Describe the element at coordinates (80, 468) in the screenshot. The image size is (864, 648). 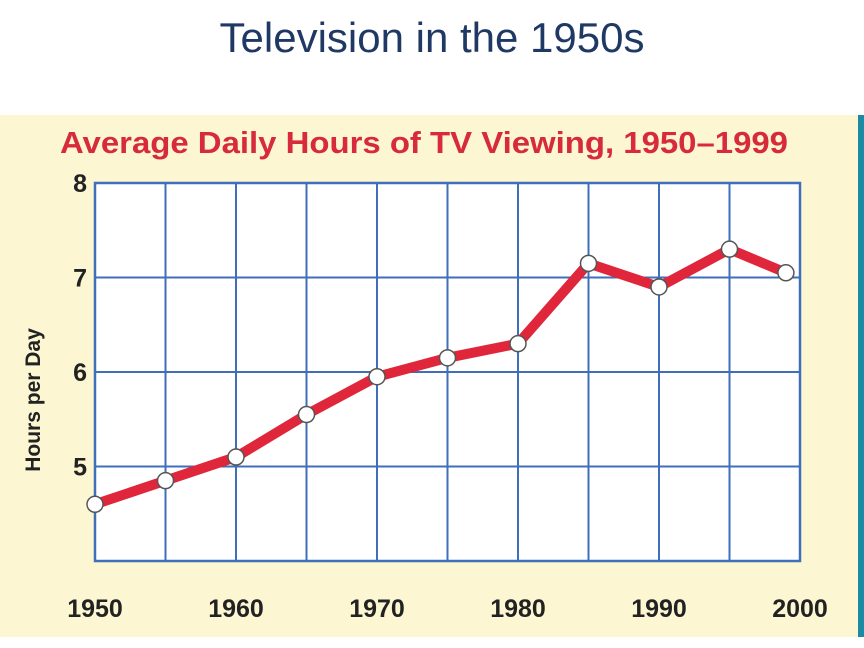
I see `y-tick-label: 5` at that location.